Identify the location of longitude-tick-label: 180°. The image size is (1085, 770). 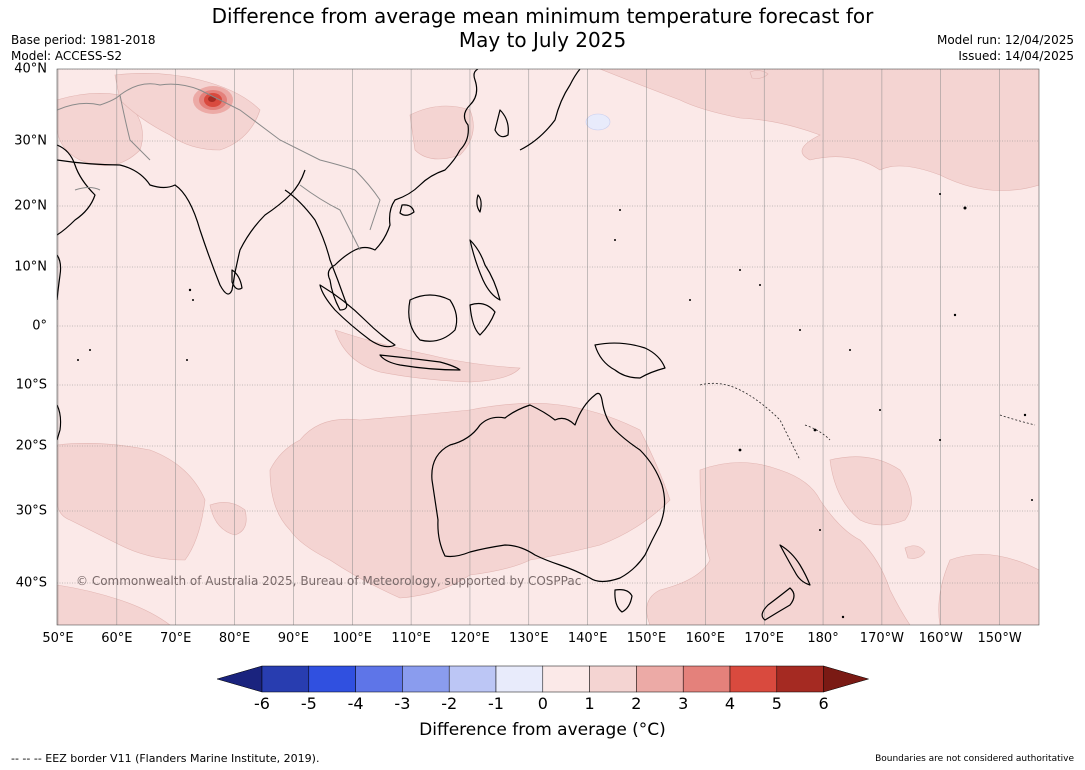
(823, 638).